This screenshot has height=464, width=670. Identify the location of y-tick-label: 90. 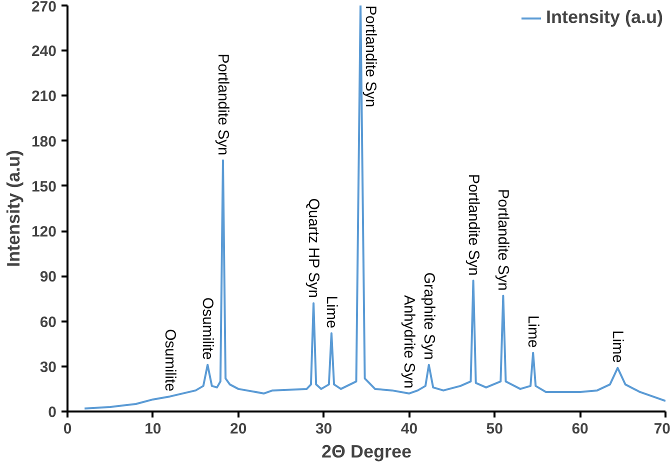
(48, 277).